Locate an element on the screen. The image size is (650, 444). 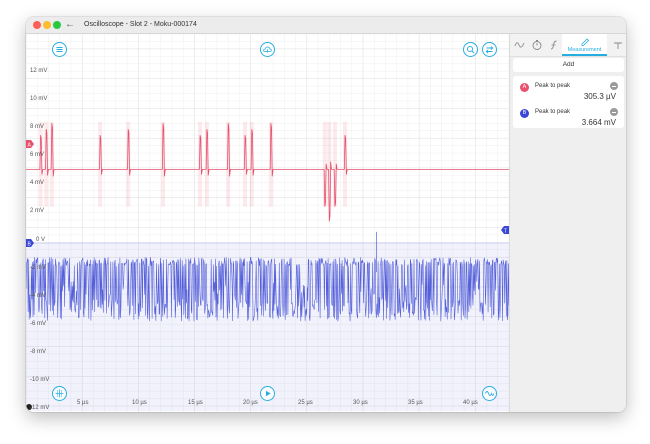
sidebar-tabs: Measurement is located at coordinates (568, 45).